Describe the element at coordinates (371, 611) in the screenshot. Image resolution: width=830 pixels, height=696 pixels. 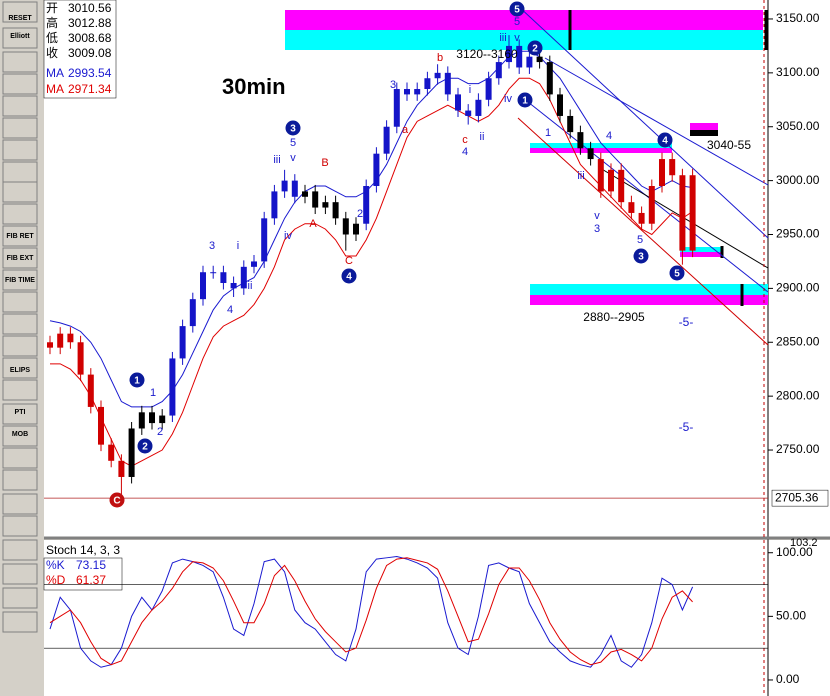
I see `stoch-line` at that location.